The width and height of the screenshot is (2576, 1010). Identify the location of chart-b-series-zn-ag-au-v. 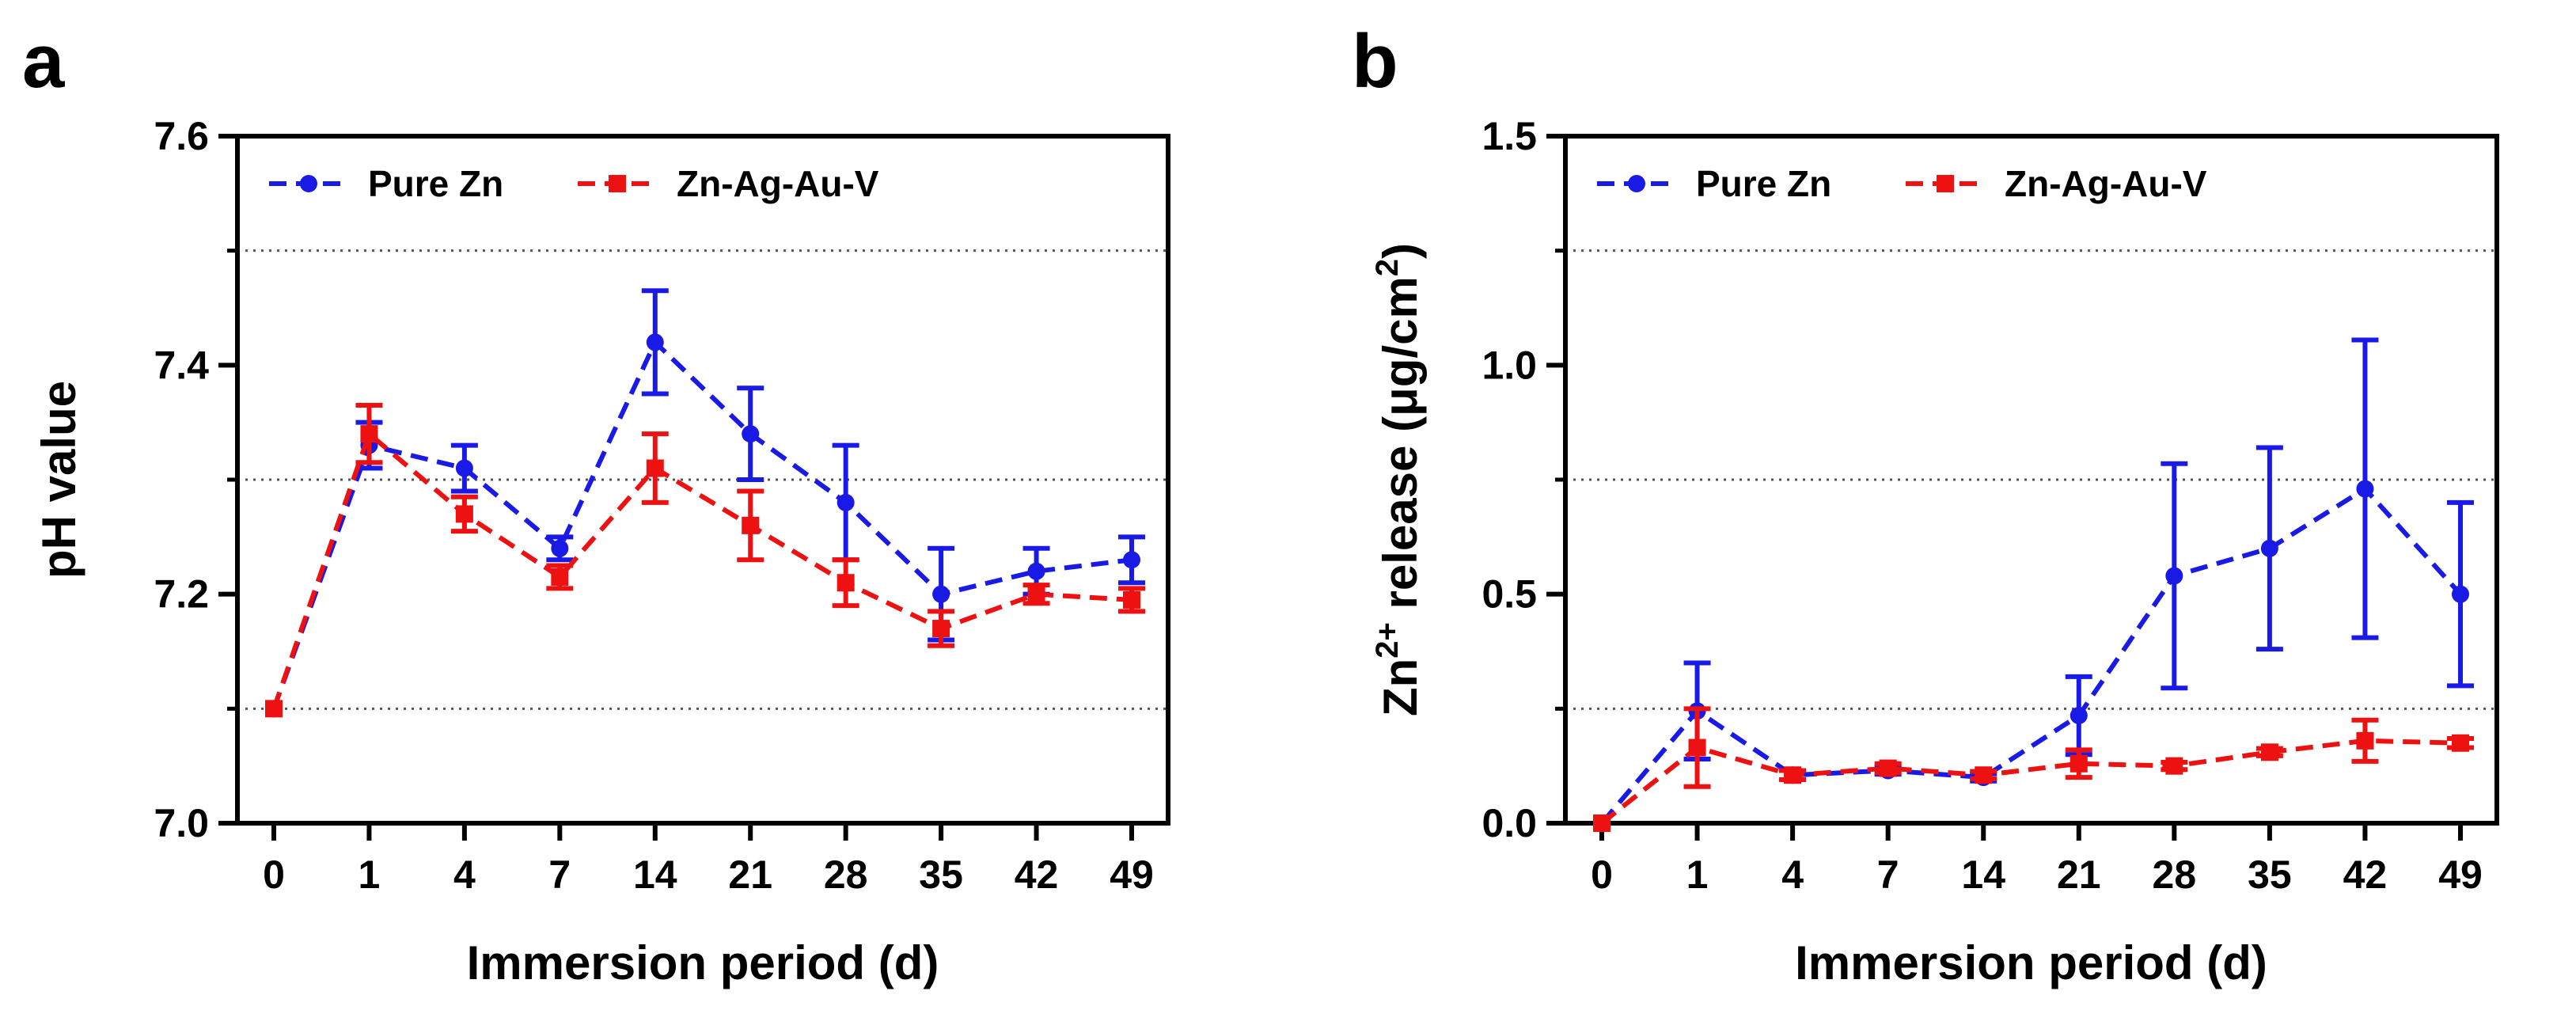
(2033, 769).